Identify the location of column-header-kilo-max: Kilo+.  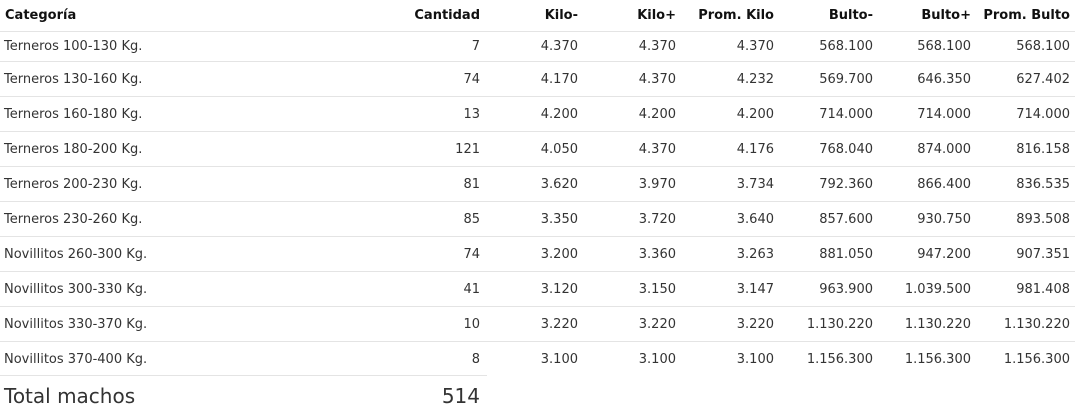
(656, 15).